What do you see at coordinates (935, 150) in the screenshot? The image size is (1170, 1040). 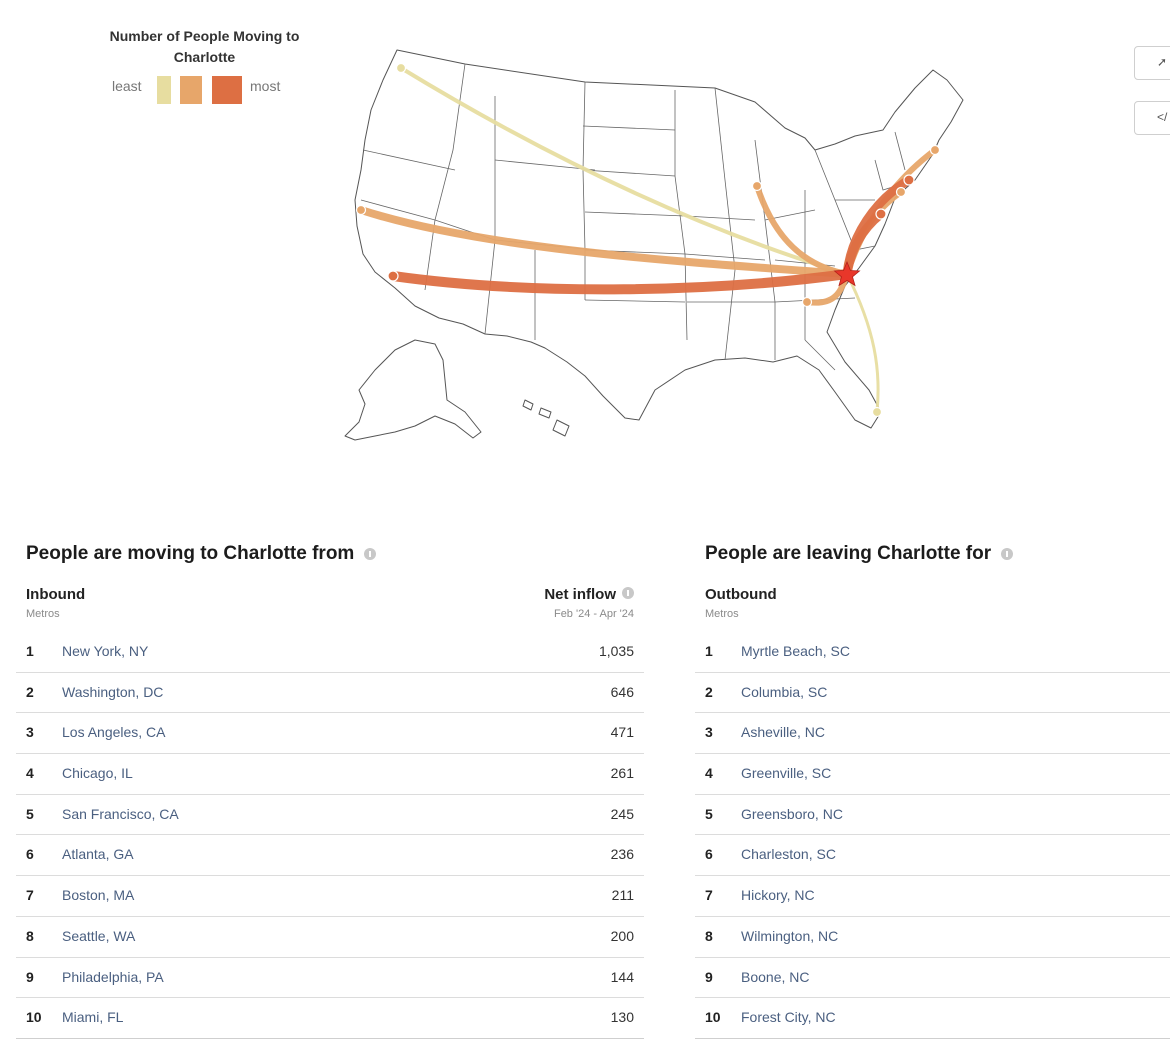 I see `origin-dot-boston` at bounding box center [935, 150].